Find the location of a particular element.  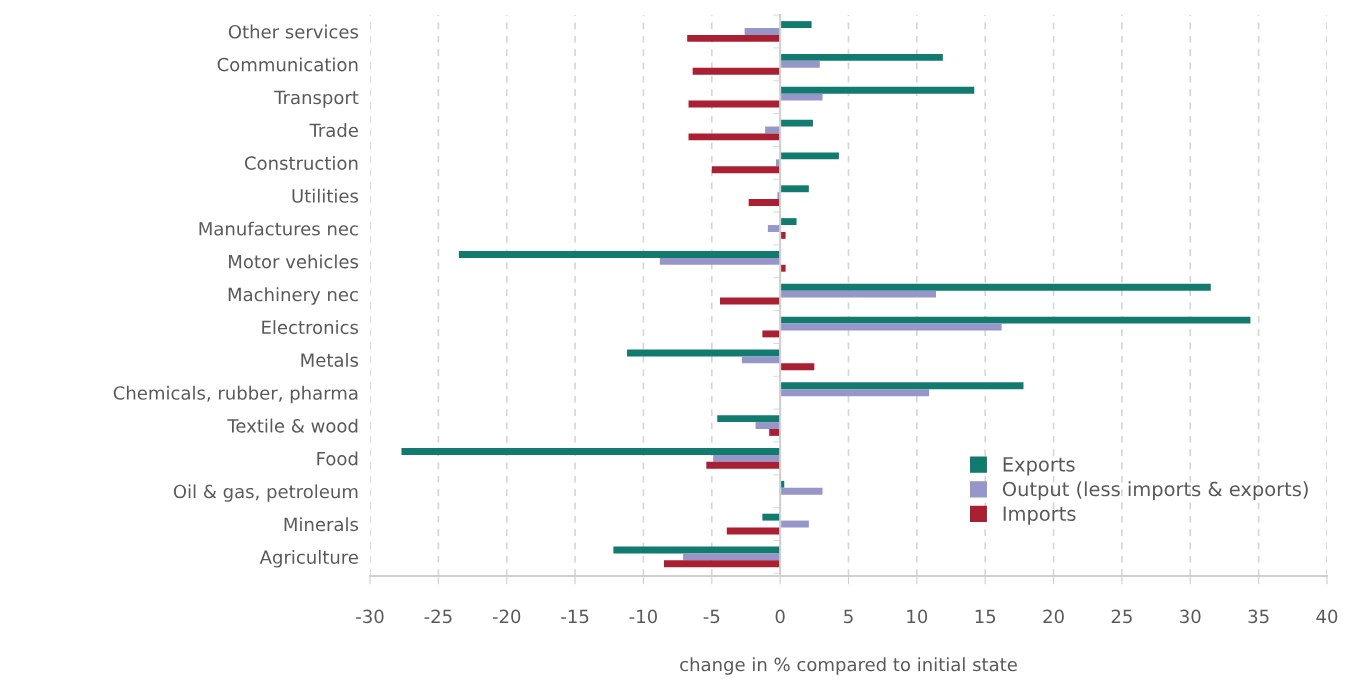

y-tick-label: Trade is located at coordinates (333, 130).